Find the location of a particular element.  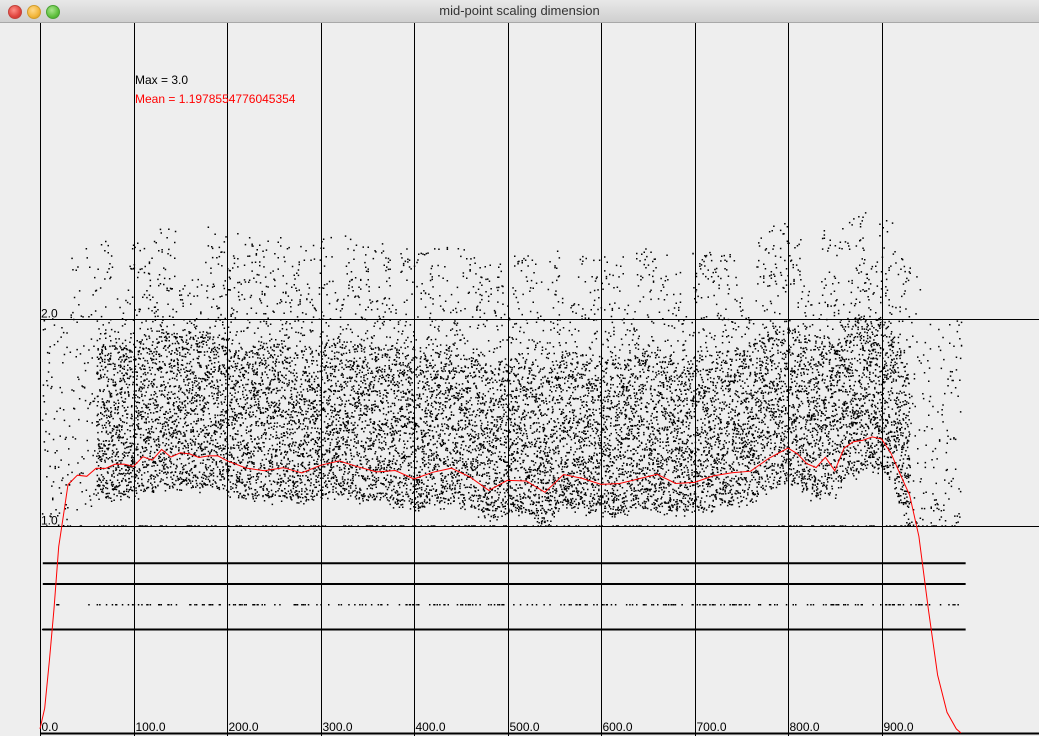

x-tick-label: 0.0 is located at coordinates (50, 727).